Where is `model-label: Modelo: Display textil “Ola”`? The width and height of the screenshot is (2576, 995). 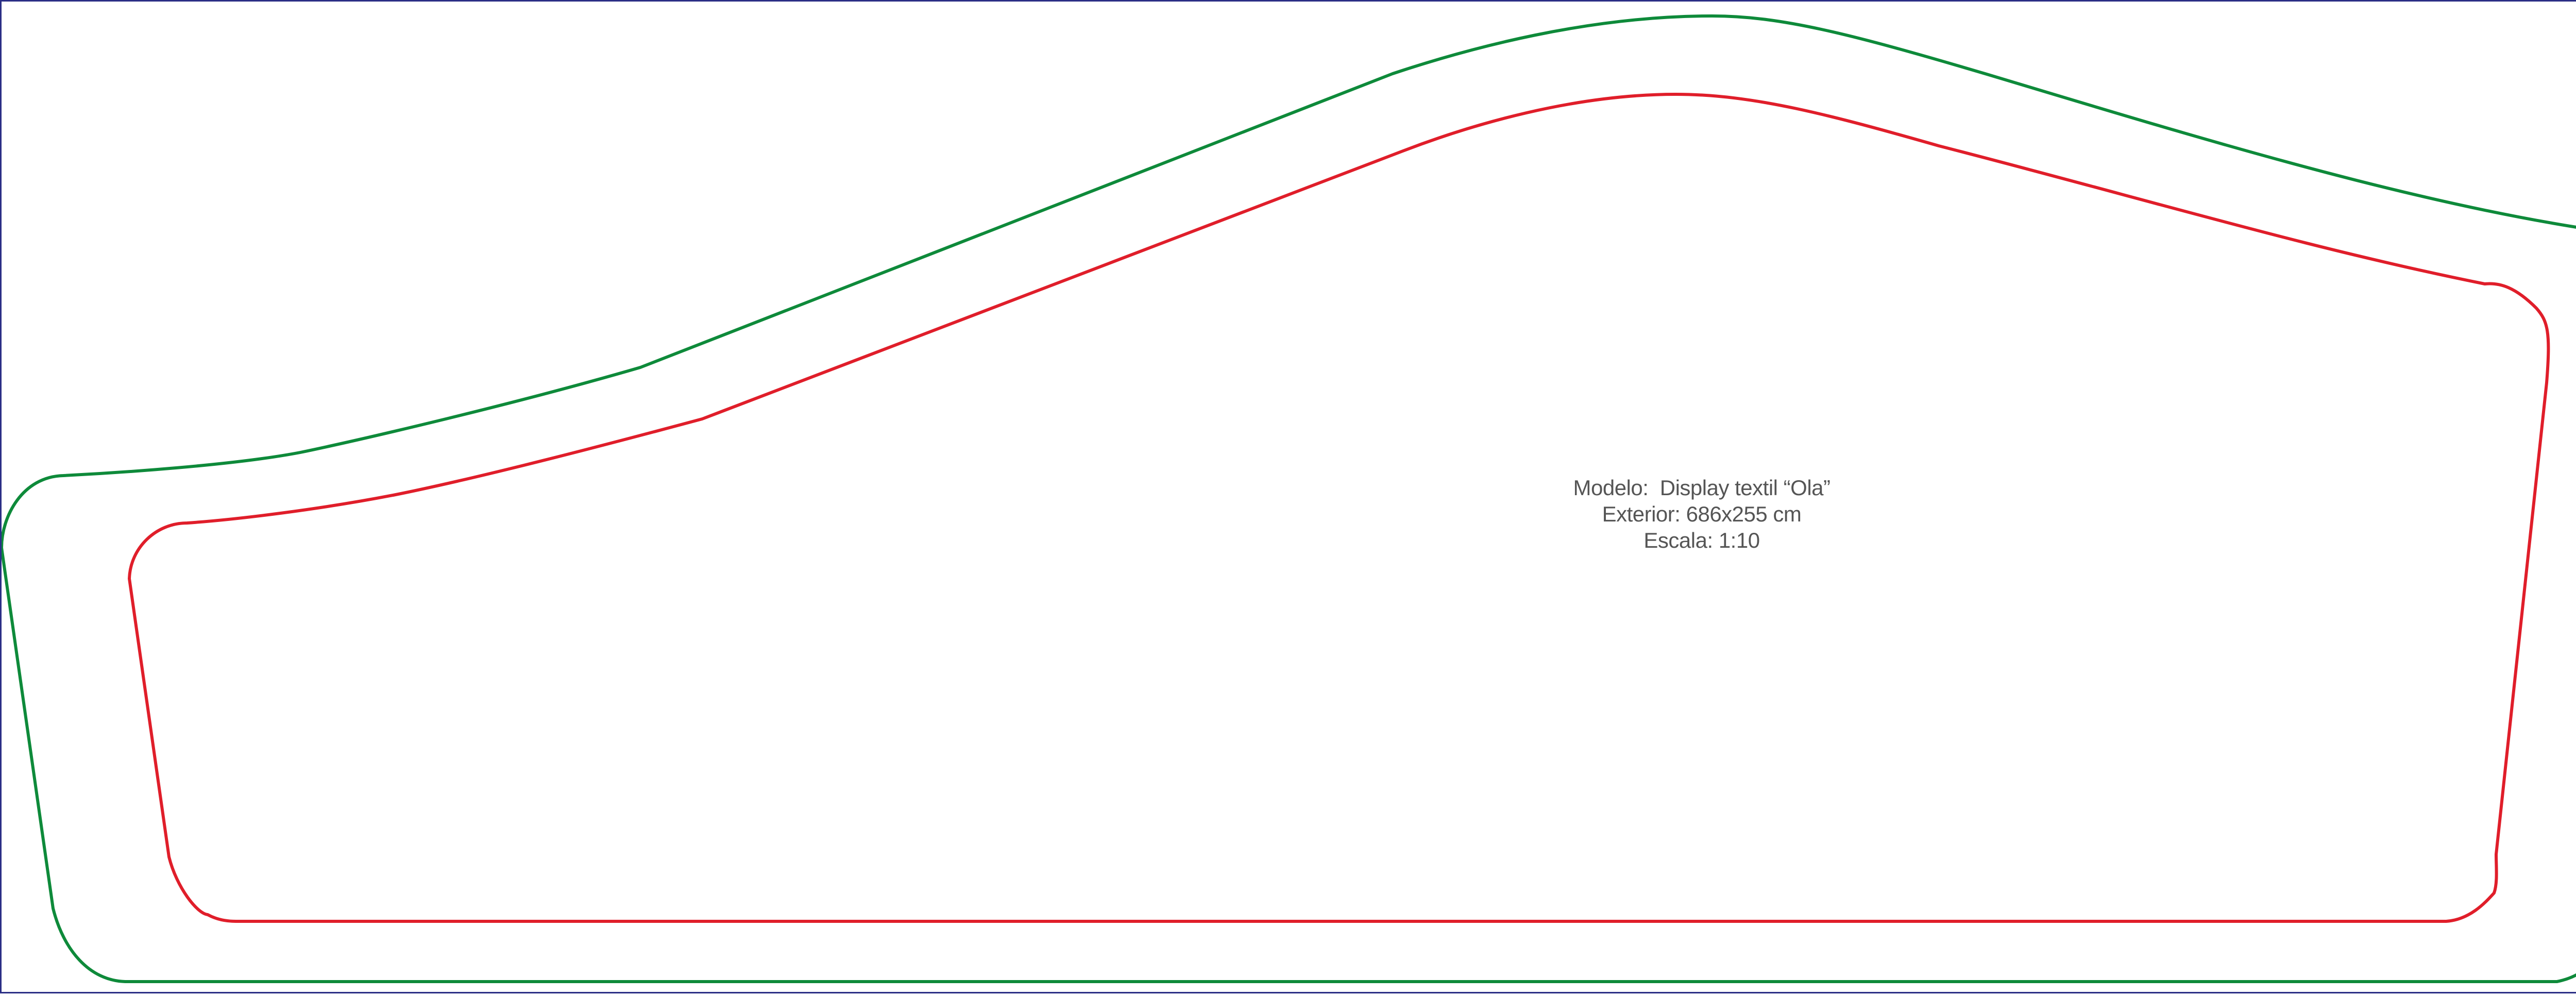 model-label: Modelo: Display textil “Ola” is located at coordinates (1702, 488).